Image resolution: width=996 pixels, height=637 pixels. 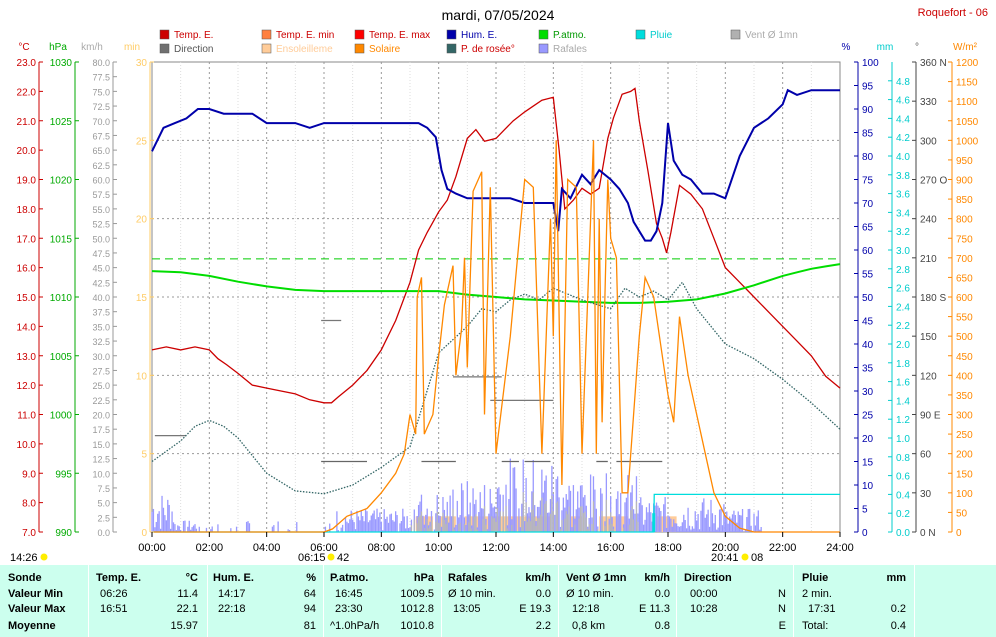 What do you see at coordinates (101, 151) in the screenshot?
I see `axis-tick-label-wind: 65.0` at bounding box center [101, 151].